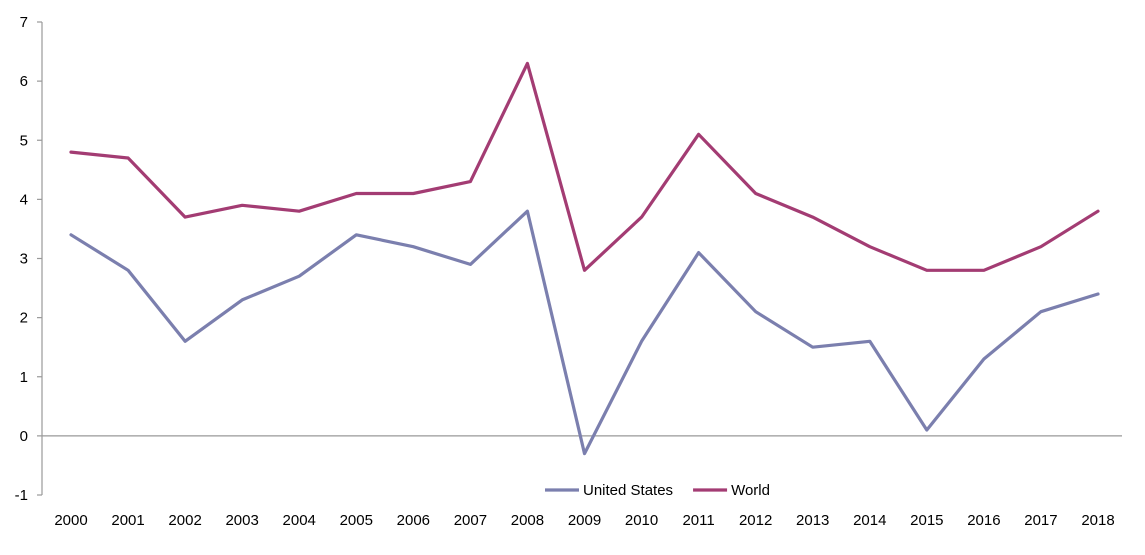  What do you see at coordinates (1040, 520) in the screenshot?
I see `x-tick-label: 2017` at bounding box center [1040, 520].